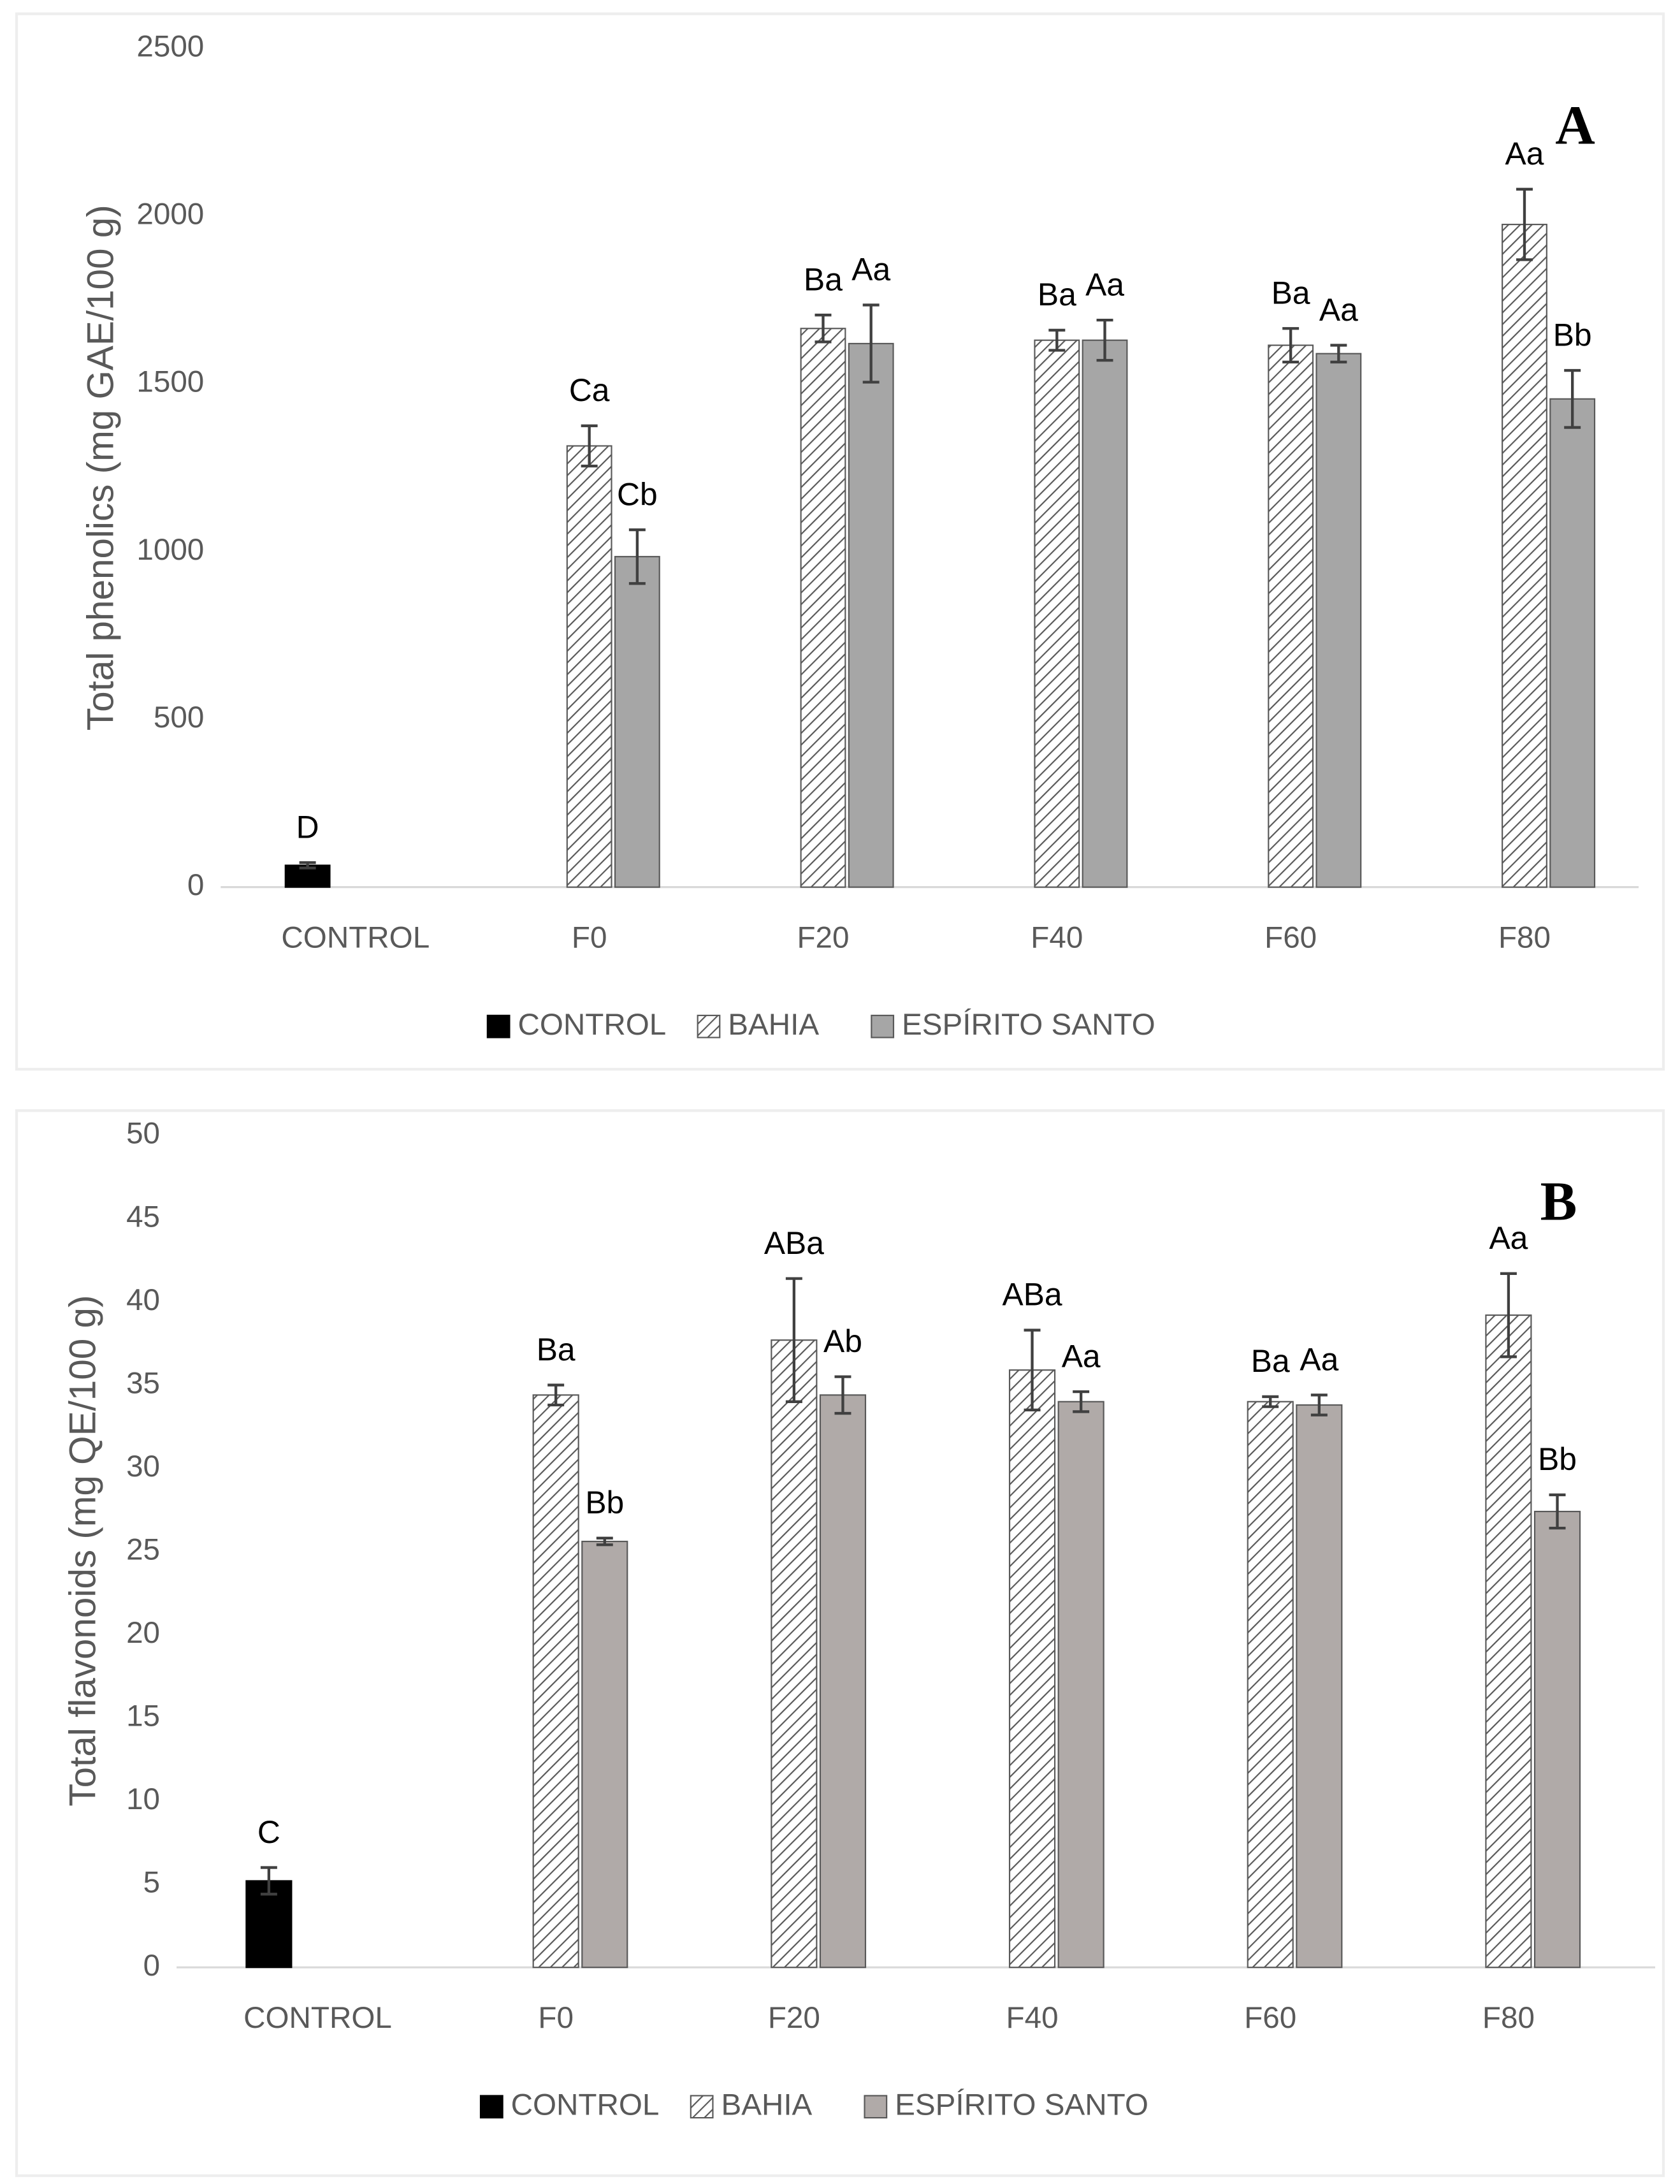 The image size is (1680, 2184). What do you see at coordinates (83, 1551) in the screenshot?
I see `y-axis-label: Total flavonoids (mg QE/100 g)` at bounding box center [83, 1551].